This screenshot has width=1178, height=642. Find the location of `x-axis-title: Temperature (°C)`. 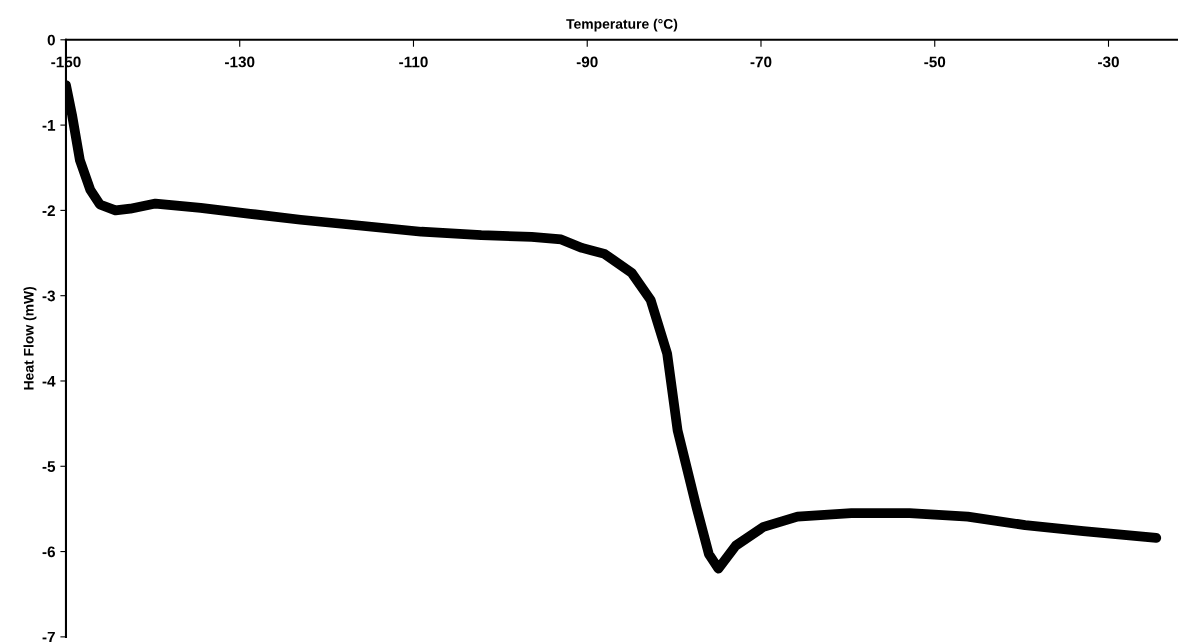

x-axis-title: Temperature (°C) is located at coordinates (622, 25).